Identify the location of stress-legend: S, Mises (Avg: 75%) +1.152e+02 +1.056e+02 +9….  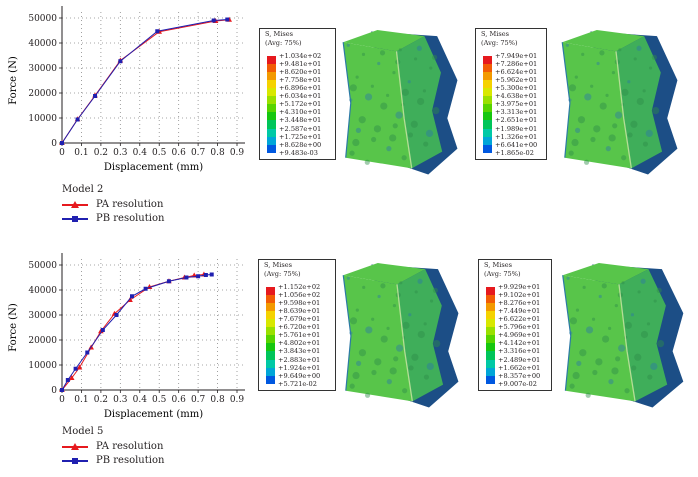
(297, 325).